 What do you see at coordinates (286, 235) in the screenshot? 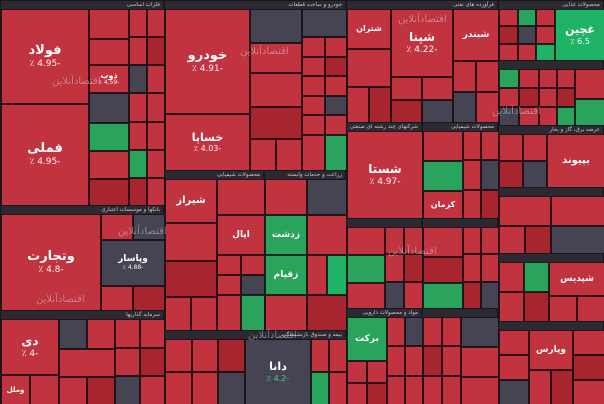
I see `stock-tile-زدشت: زدشت` at bounding box center [286, 235].